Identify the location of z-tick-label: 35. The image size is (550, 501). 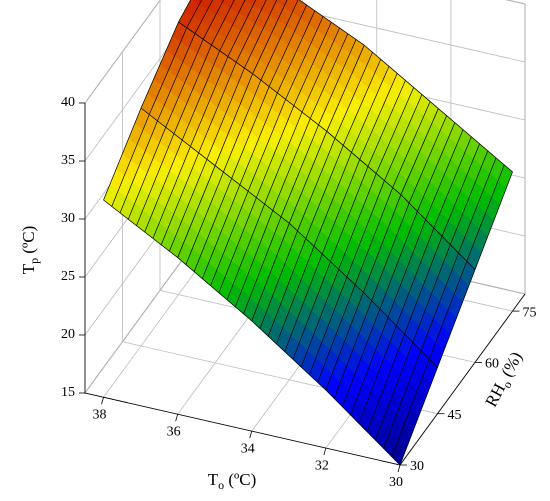
(68, 160).